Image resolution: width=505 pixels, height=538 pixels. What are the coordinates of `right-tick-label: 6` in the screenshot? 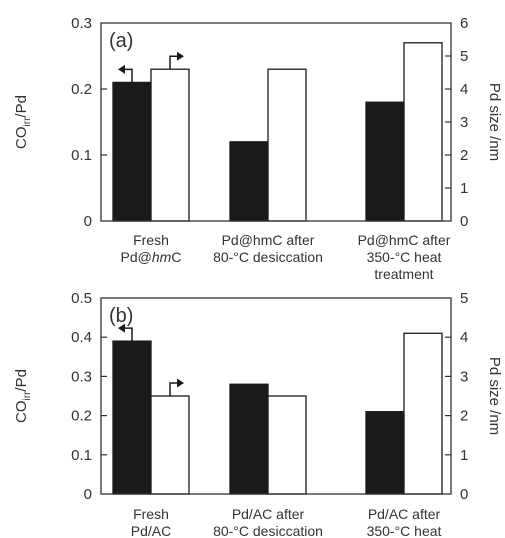 It's located at (464, 23).